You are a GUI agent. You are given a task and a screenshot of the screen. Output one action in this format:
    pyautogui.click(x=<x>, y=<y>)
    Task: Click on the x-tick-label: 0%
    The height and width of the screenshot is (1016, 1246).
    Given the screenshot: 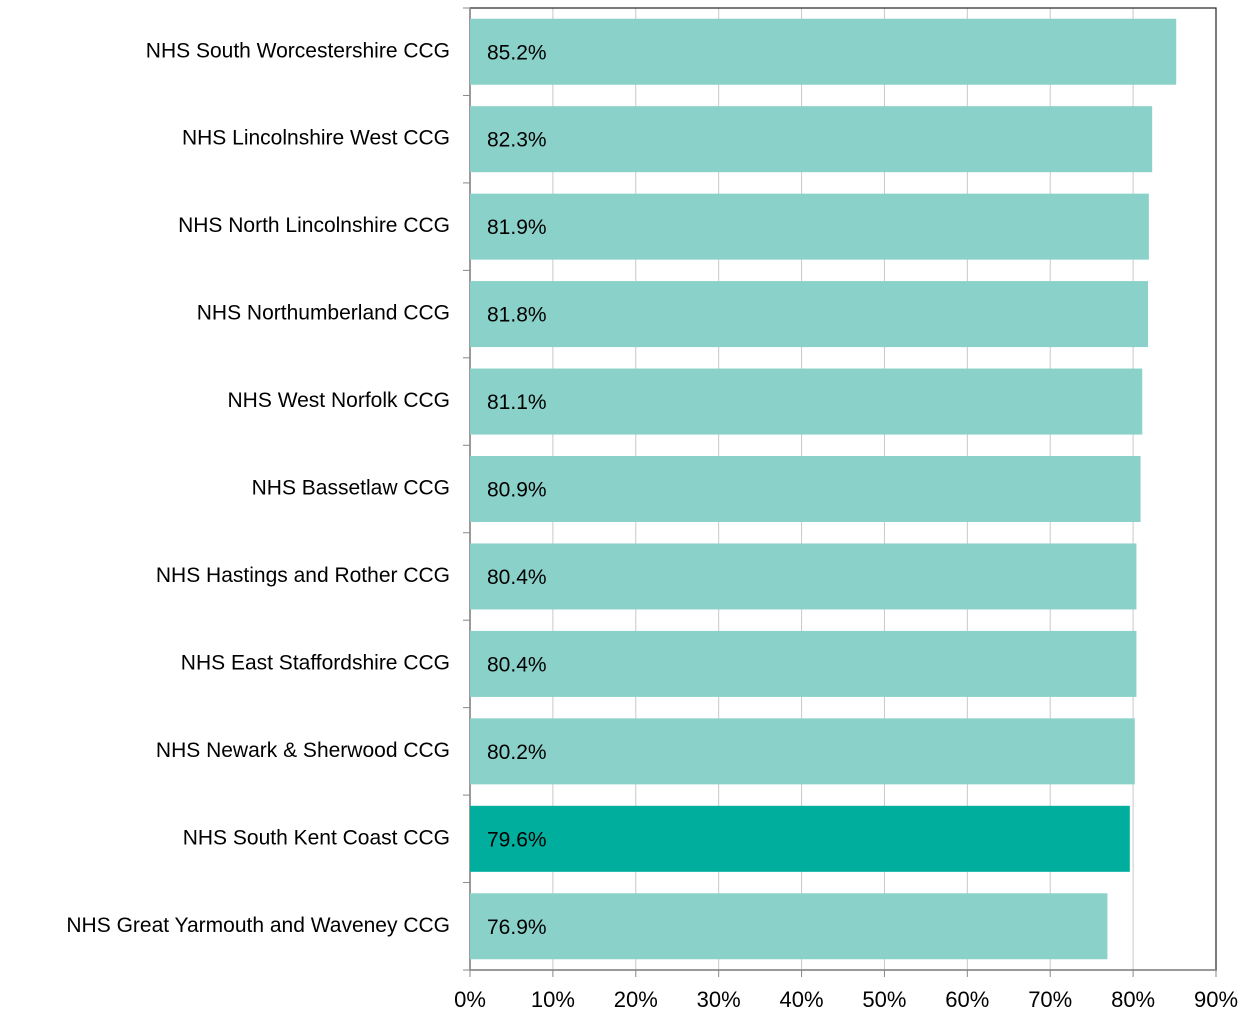 What is the action you would take?
    pyautogui.click(x=470, y=999)
    